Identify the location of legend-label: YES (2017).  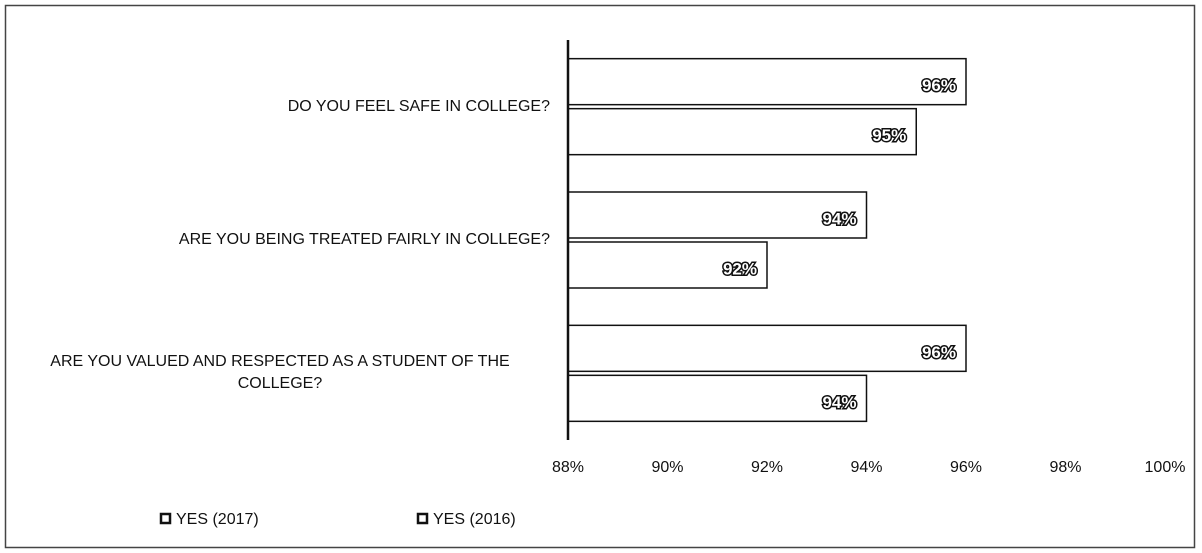
(217, 519).